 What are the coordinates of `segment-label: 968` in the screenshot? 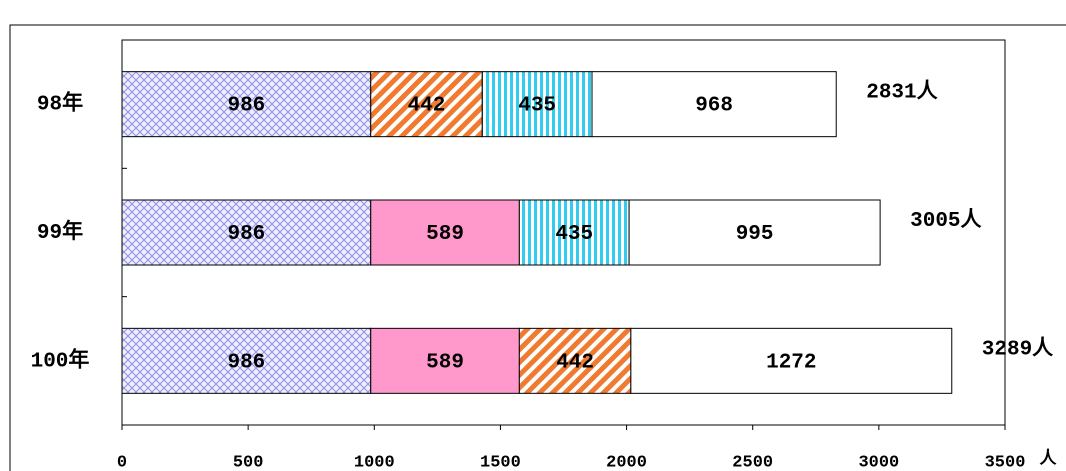 It's located at (714, 106).